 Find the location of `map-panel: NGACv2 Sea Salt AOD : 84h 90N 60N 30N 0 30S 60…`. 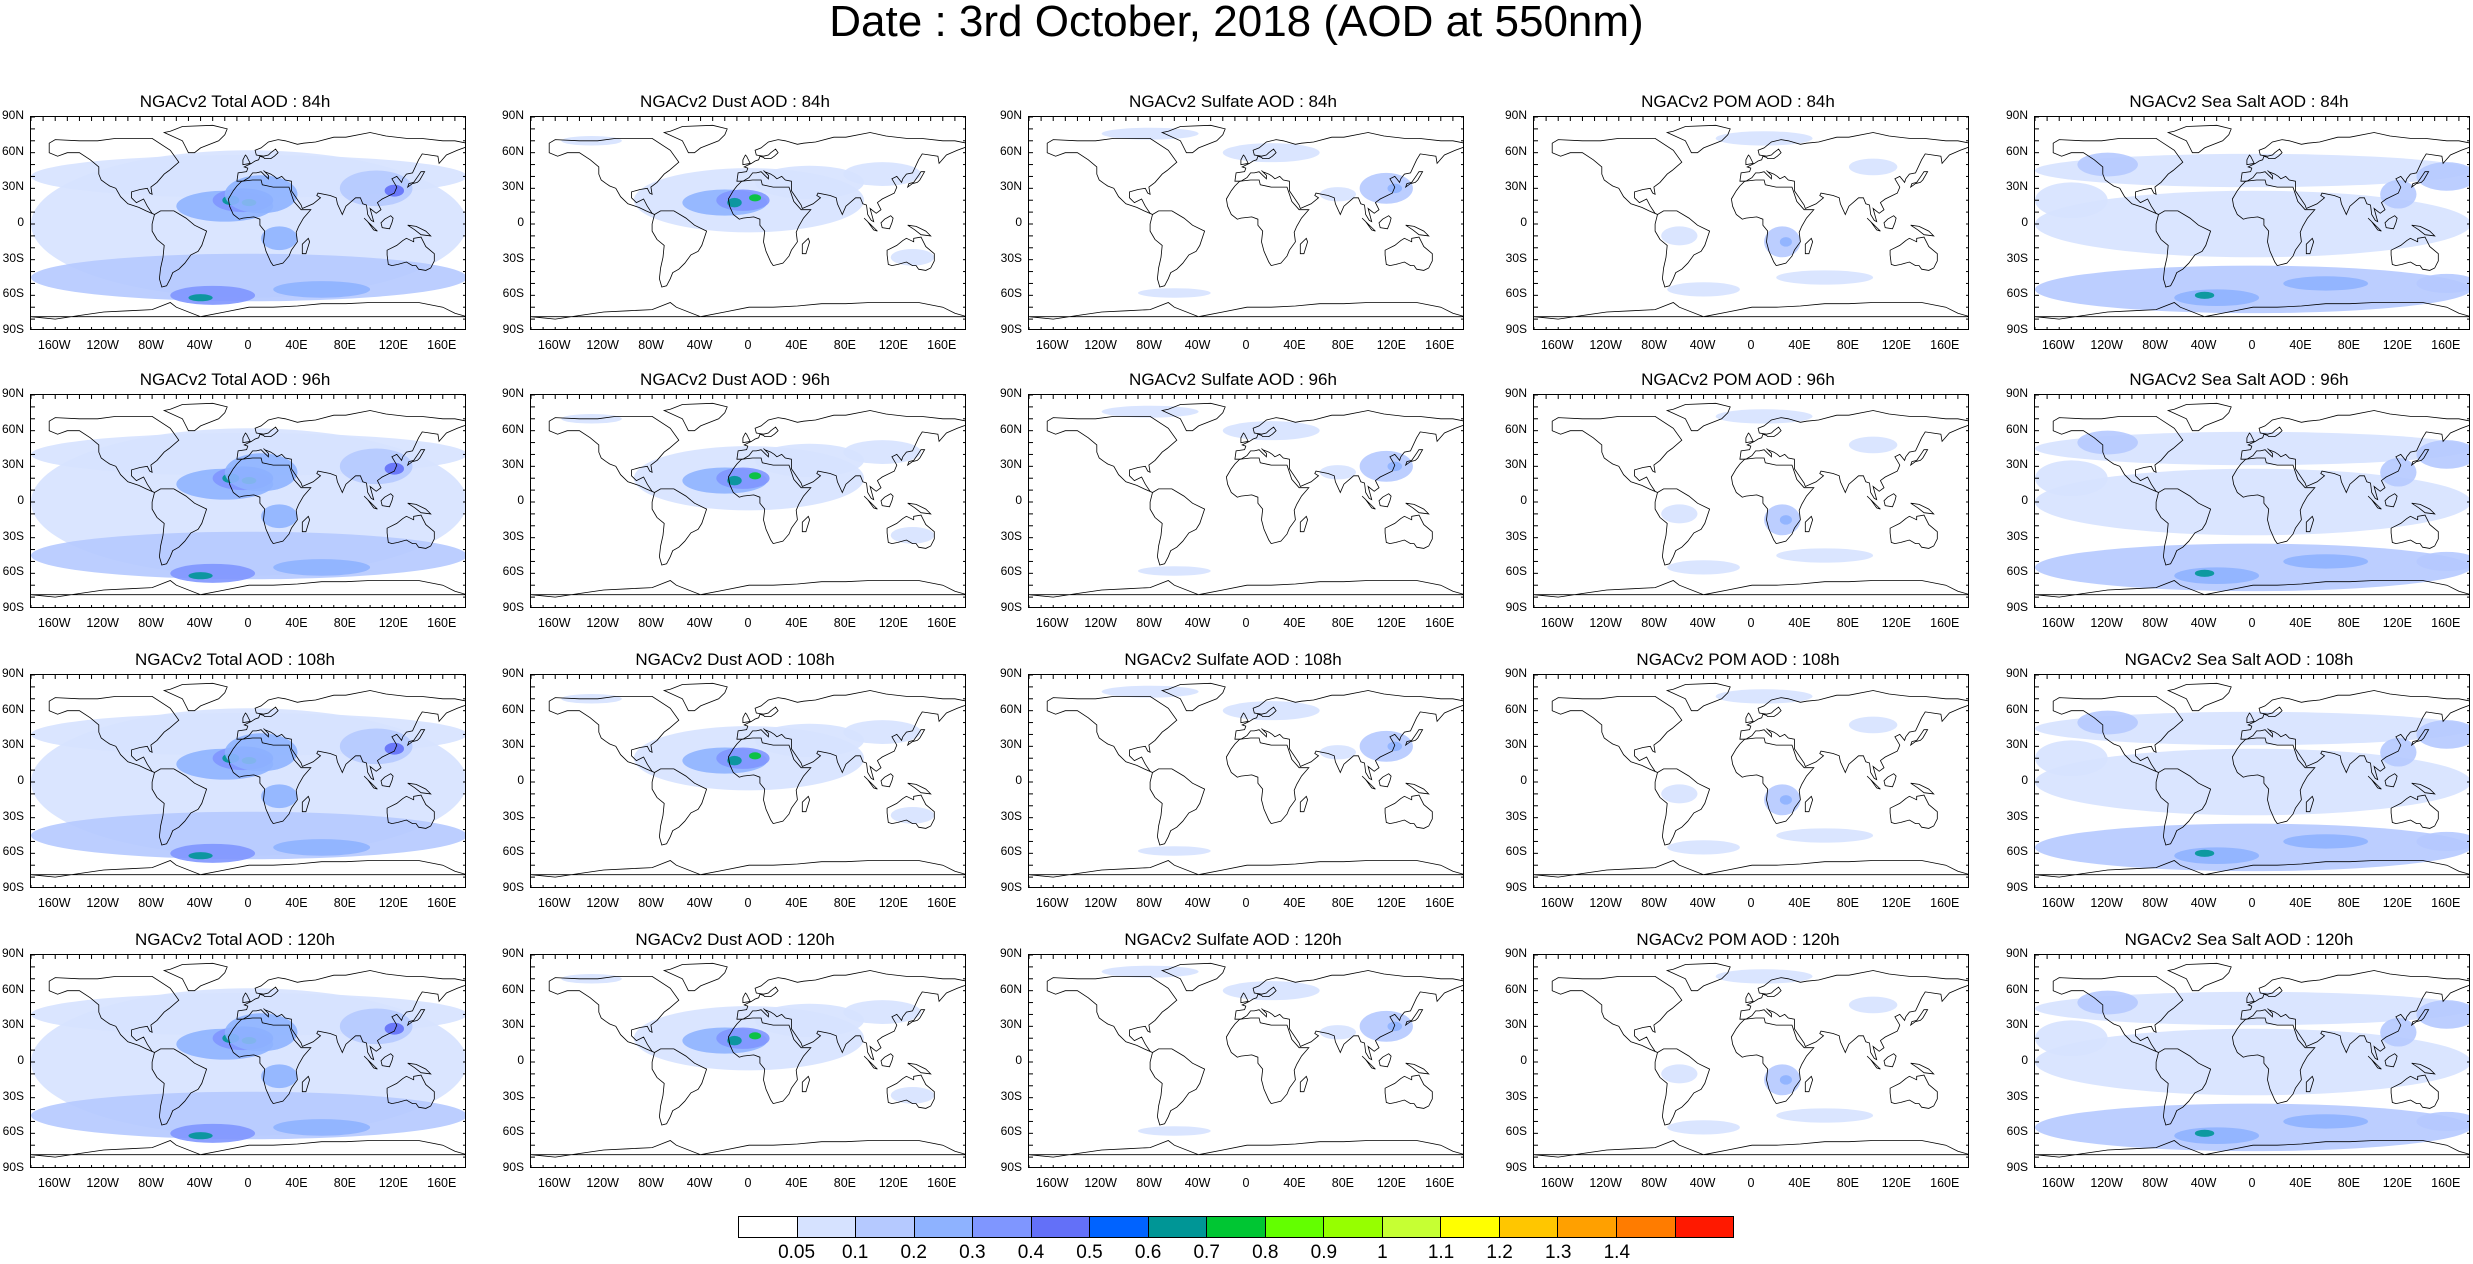

map-panel: NGACv2 Sea Salt AOD : 84h 90N 60N 30N 0 30S 60… is located at coordinates (2238, 227).